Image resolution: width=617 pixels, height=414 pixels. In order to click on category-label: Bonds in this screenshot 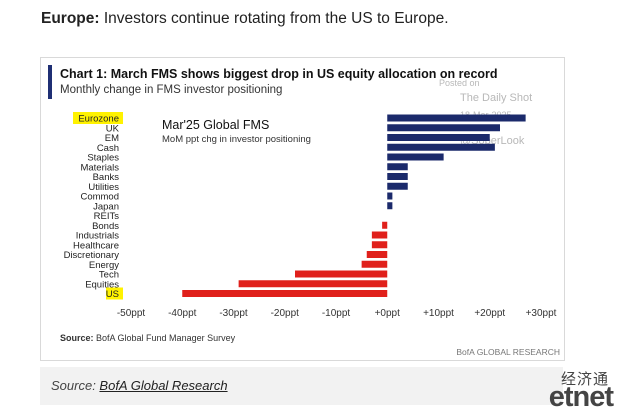, I will do `click(105, 226)`.